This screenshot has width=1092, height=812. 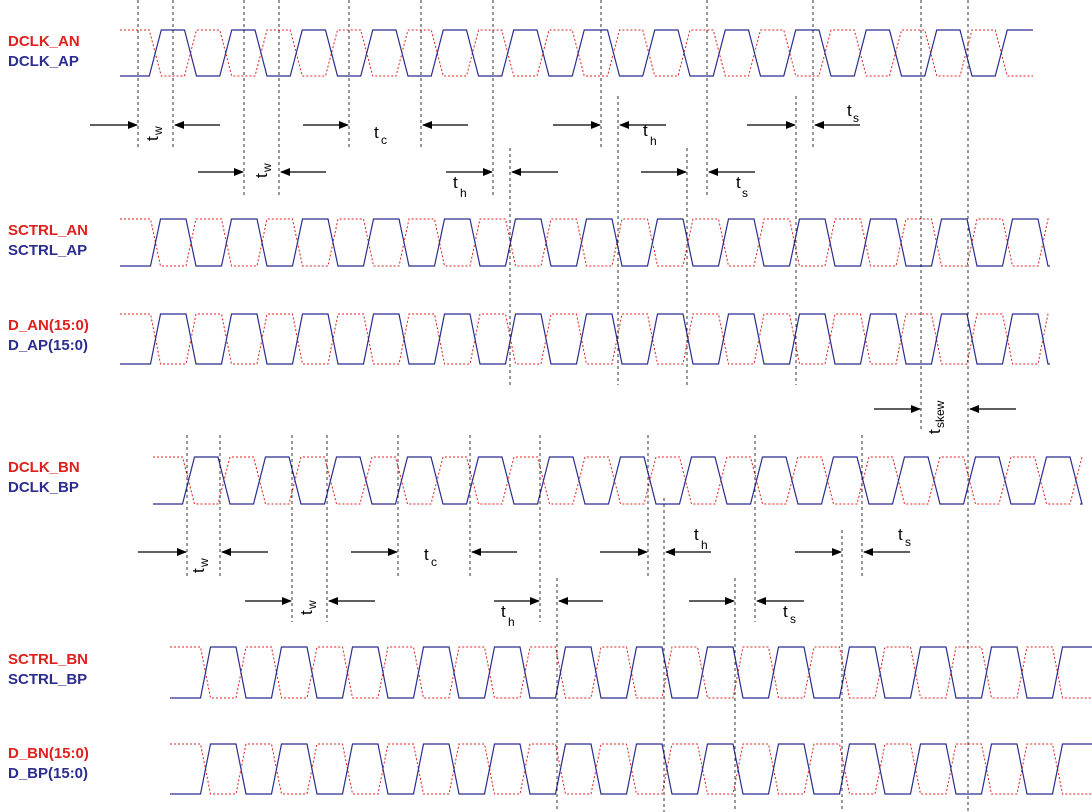 I want to click on label-tc-b: t c, so click(x=430, y=557).